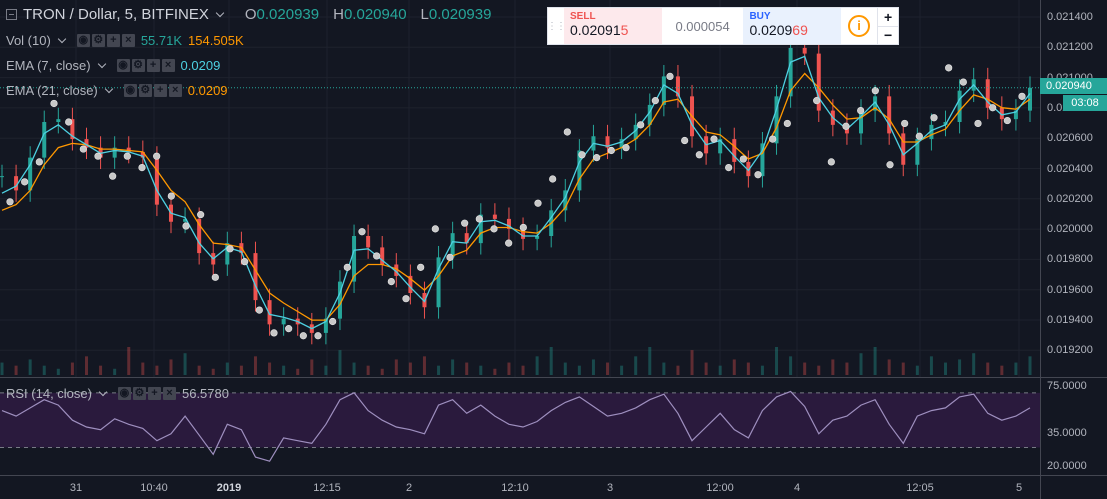 This screenshot has width=1107, height=499. Describe the element at coordinates (800, 30) in the screenshot. I see `buy-price-highlight: 69` at that location.